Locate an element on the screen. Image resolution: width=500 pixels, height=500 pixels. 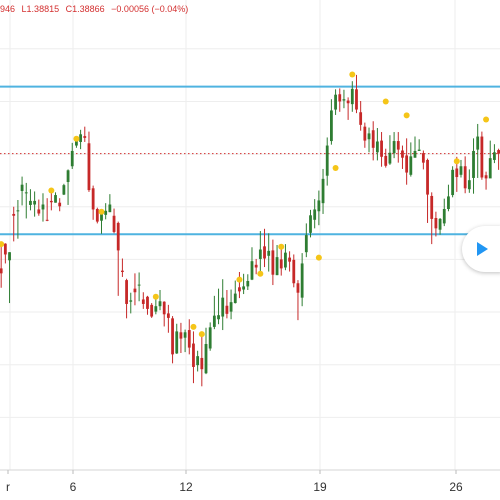
ohlc-readout: 946 L1.38815 C1.38866 −0.00056 (−0.04%) is located at coordinates (96, 9).